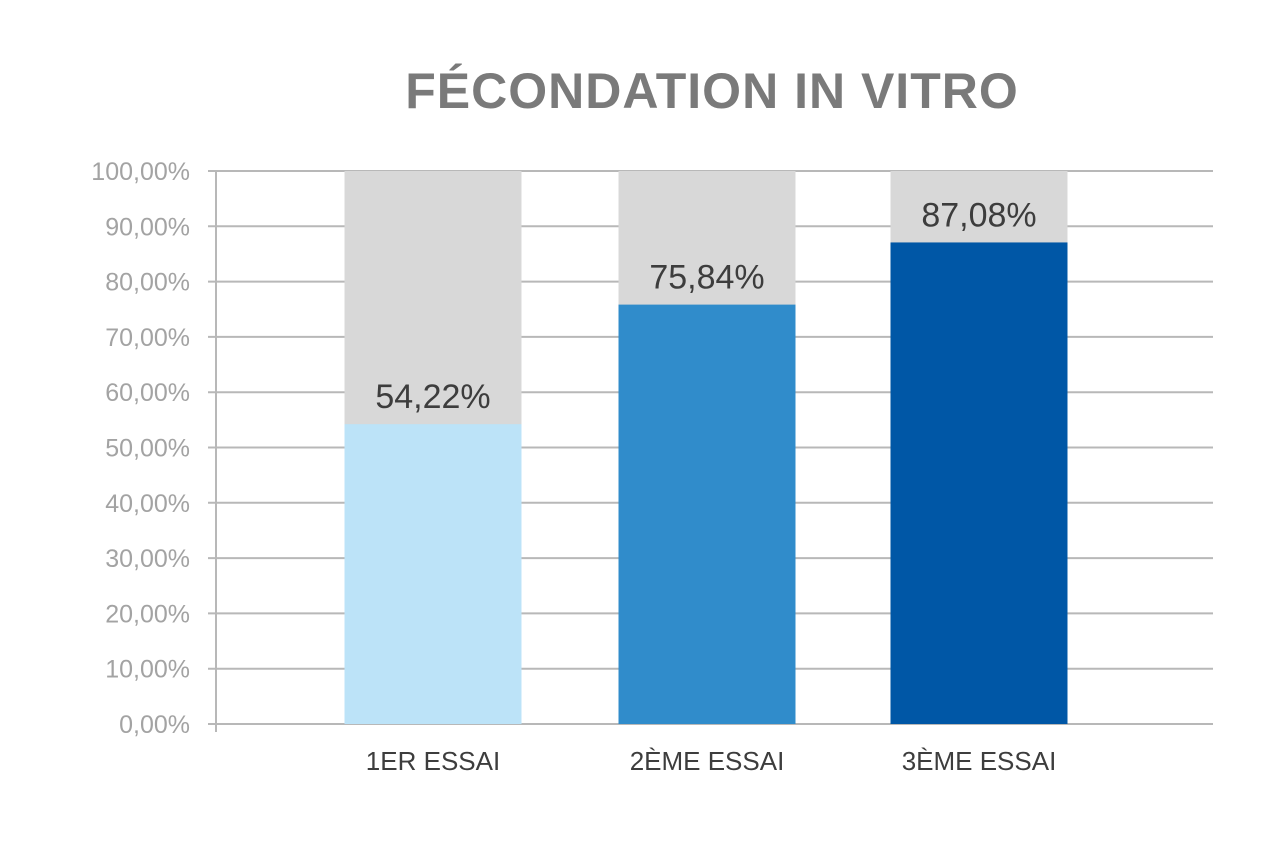 The height and width of the screenshot is (843, 1280). I want to click on y-tick-label: 40,00%, so click(147, 504).